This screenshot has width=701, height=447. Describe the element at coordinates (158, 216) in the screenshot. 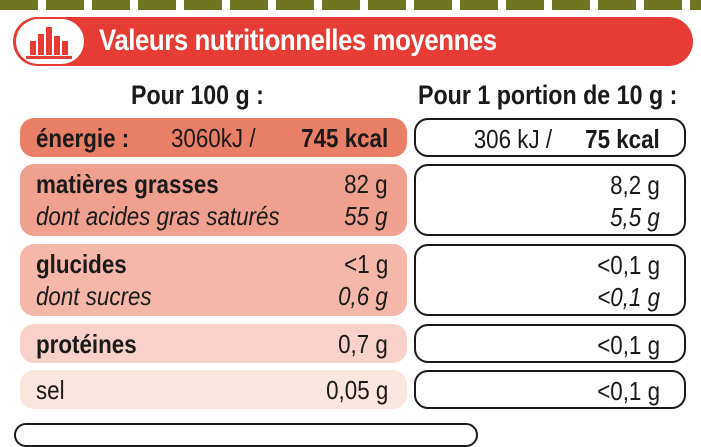

I see `satures-label: dont acides gras saturés` at that location.